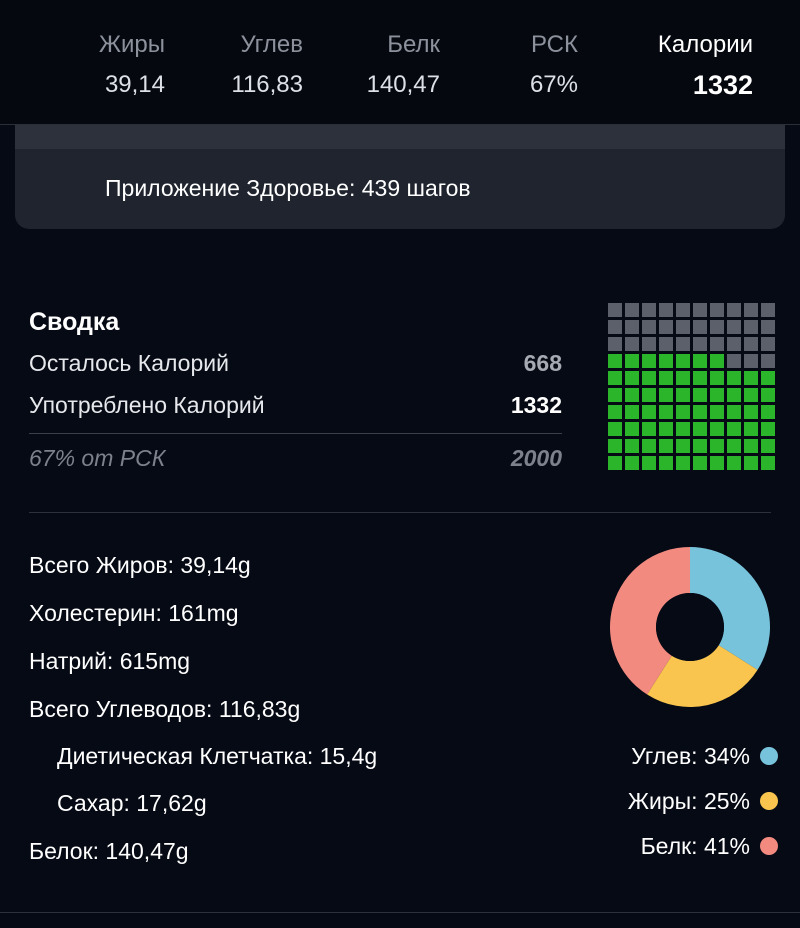 This screenshot has height=928, width=800. Describe the element at coordinates (400, 912) in the screenshot. I see `bottom-divider` at that location.